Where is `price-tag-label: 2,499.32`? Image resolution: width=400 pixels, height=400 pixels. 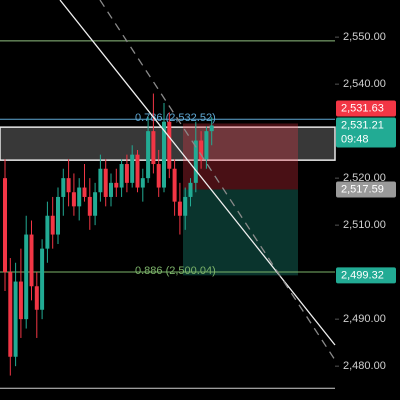
price-tag-label: 2,499.32 is located at coordinates (362, 275).